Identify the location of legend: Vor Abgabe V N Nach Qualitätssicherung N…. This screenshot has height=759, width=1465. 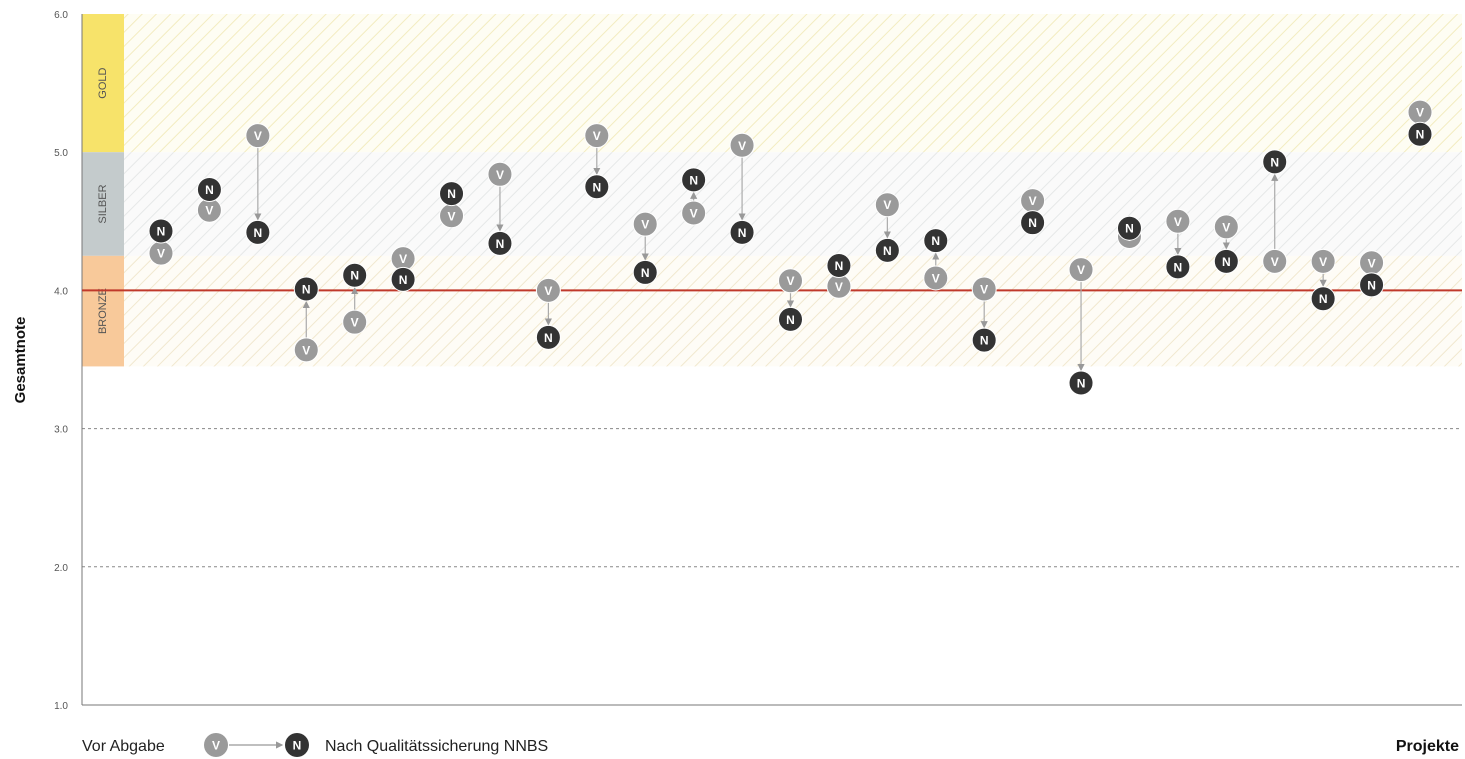
(315, 745).